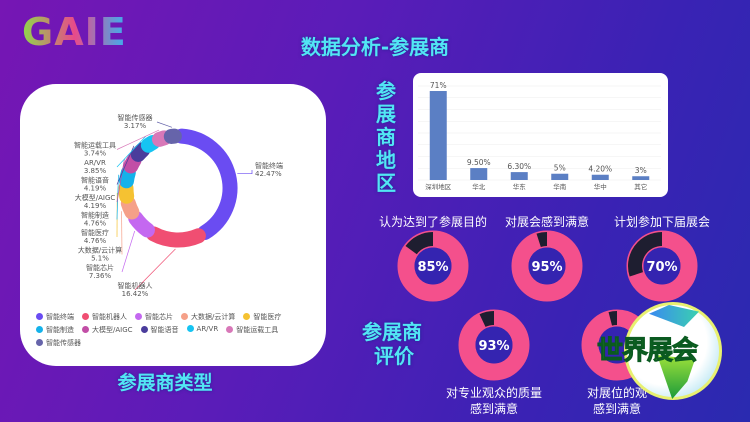  Describe the element at coordinates (60, 330) in the screenshot. I see `legend-label: 智能制造` at that location.